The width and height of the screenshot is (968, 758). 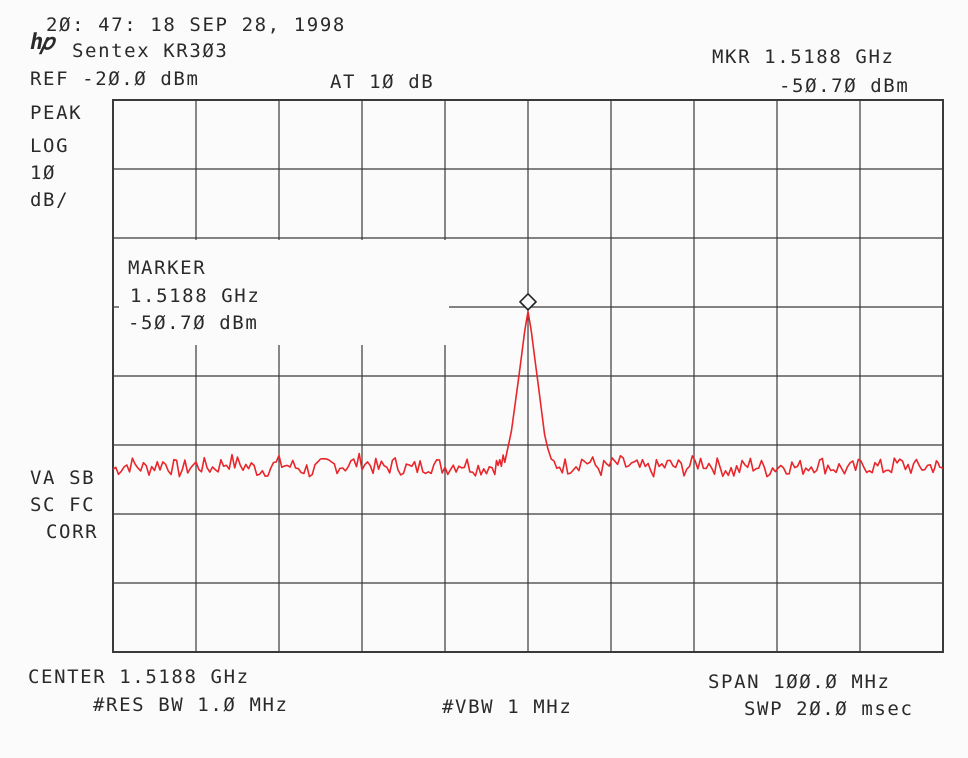 What do you see at coordinates (829, 709) in the screenshot?
I see `sweep-time: SWP 2Ø.Ø msec` at bounding box center [829, 709].